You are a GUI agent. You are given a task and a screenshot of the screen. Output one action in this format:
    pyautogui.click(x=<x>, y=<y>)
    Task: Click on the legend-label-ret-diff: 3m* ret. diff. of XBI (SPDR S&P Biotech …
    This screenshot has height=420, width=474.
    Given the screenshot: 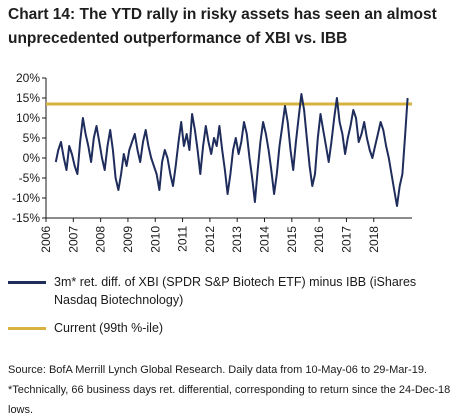 What is the action you would take?
    pyautogui.click(x=235, y=291)
    